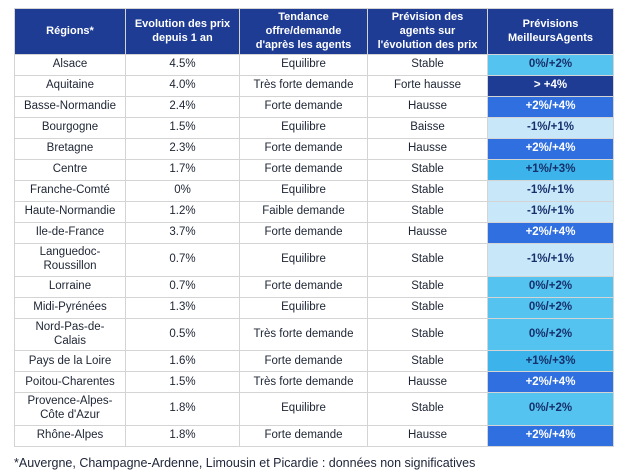  I want to click on meilleursagents-forecast-cell: > +4%, so click(550, 86).